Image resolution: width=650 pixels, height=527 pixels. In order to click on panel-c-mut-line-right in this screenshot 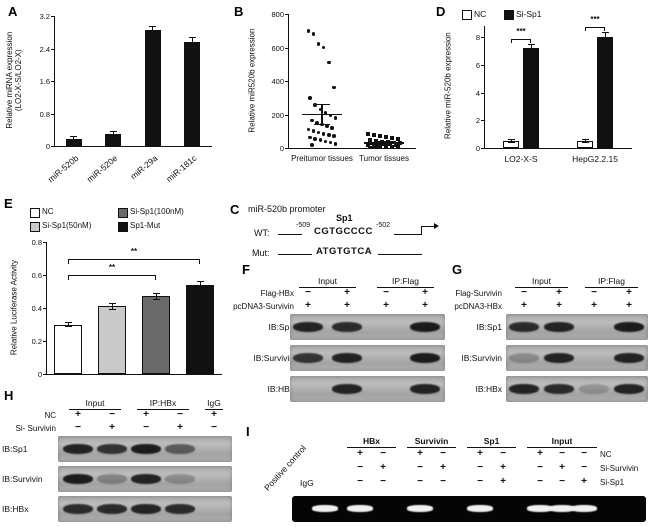, I will do `click(400, 255)`.